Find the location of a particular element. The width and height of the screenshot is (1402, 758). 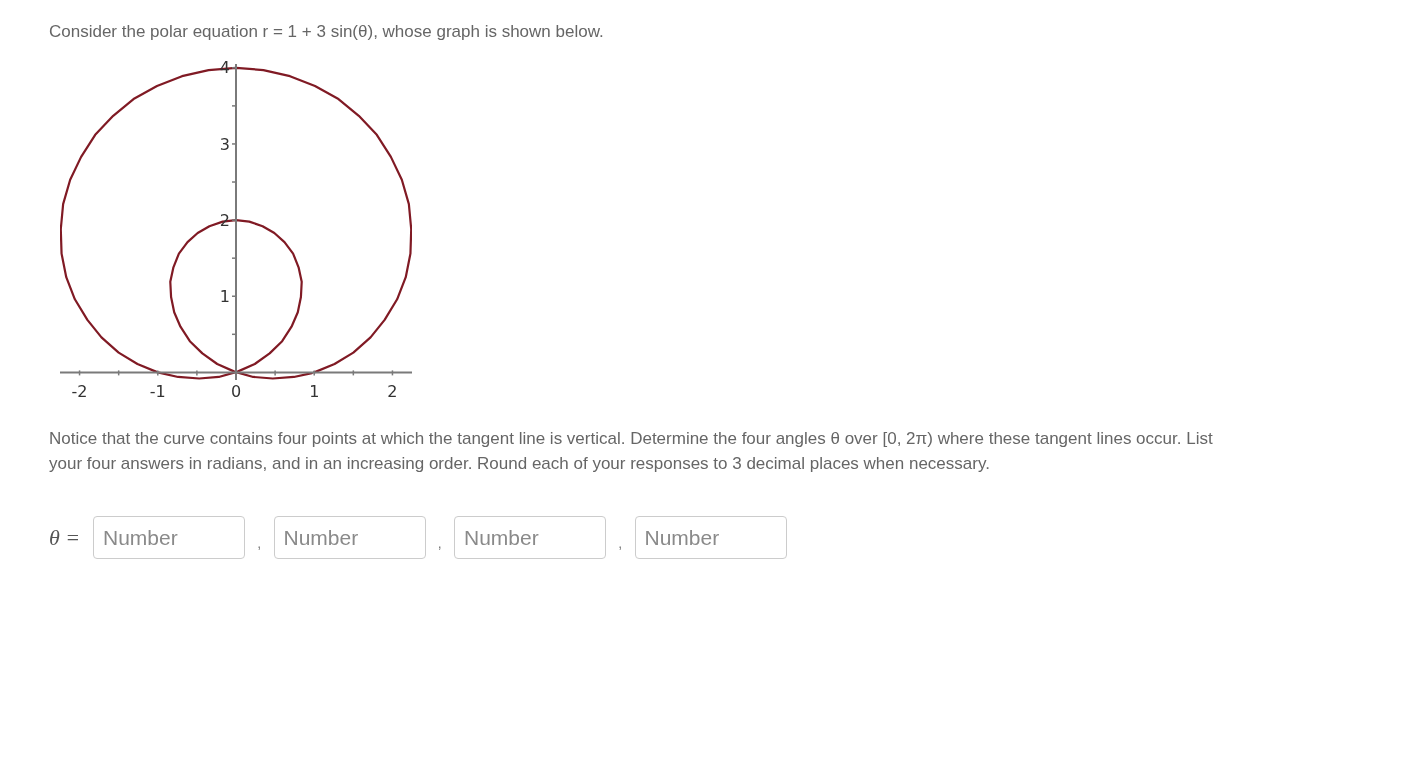

x-tick-label: 0 is located at coordinates (236, 391).